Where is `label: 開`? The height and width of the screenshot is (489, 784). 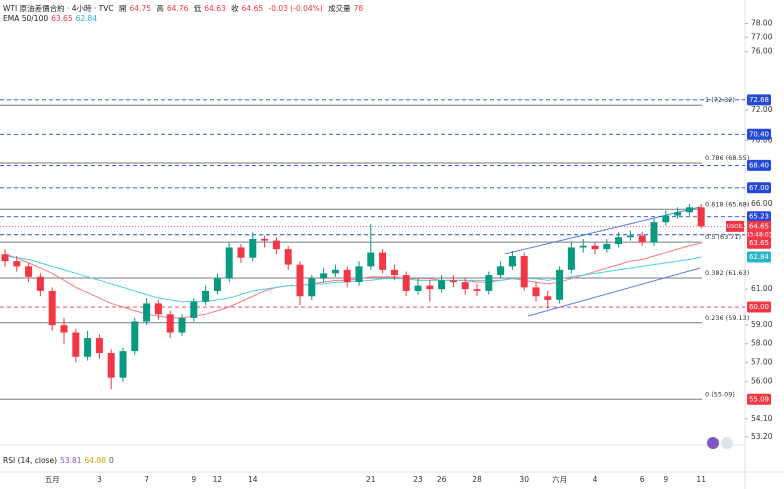 label: 開 is located at coordinates (123, 8).